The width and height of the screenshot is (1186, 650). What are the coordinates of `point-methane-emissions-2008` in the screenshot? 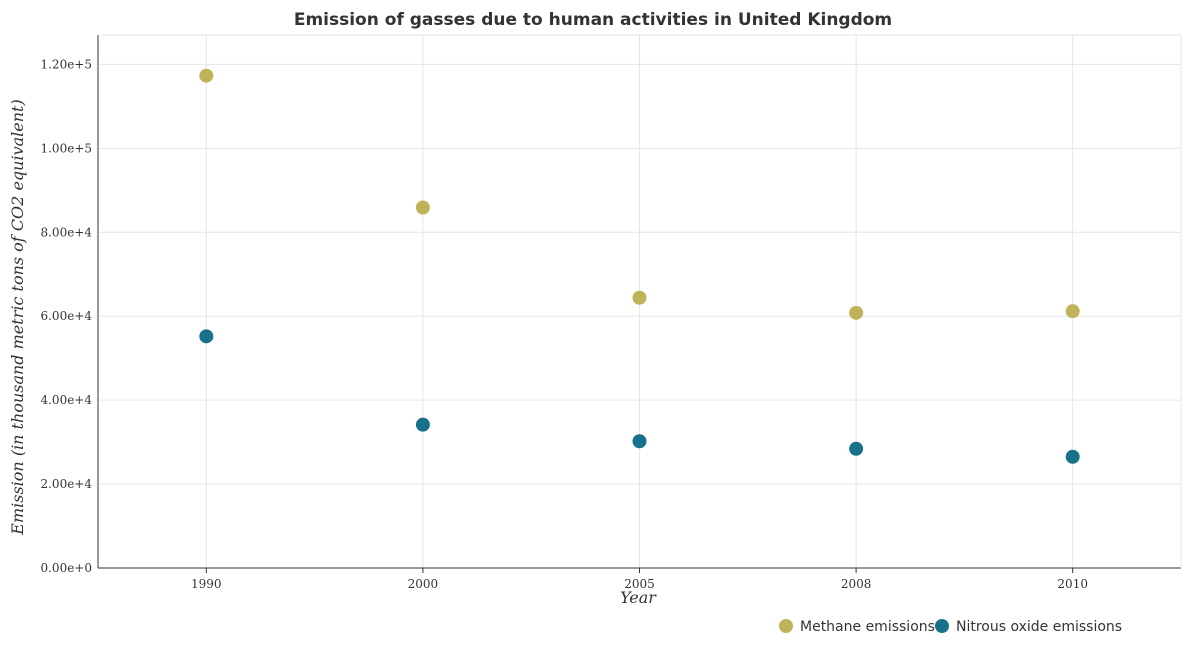 It's located at (856, 312).